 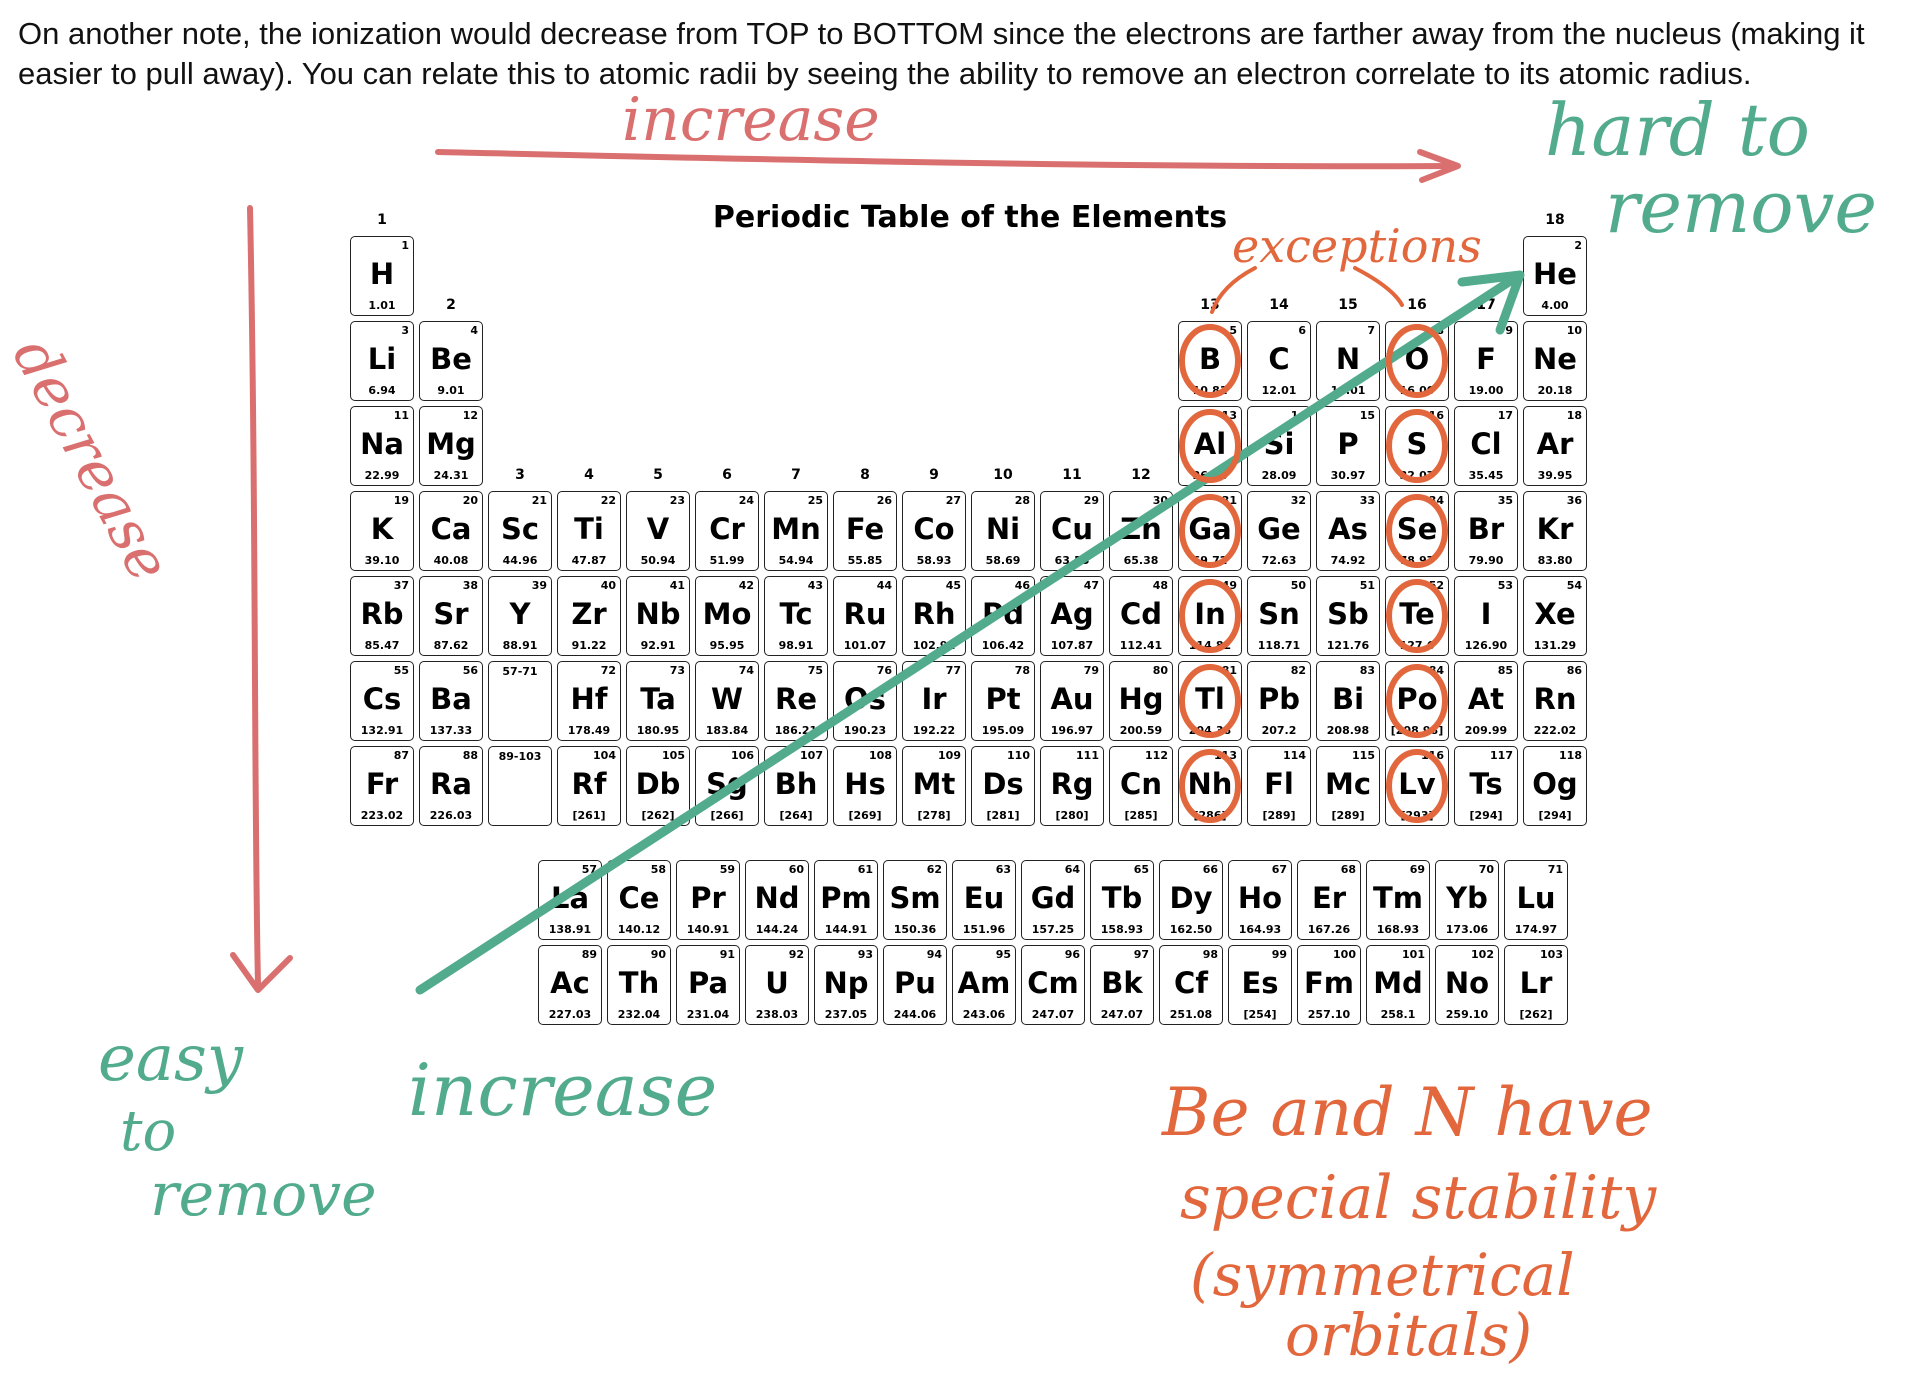 What do you see at coordinates (1574, 415) in the screenshot?
I see `atomic-number: 18` at bounding box center [1574, 415].